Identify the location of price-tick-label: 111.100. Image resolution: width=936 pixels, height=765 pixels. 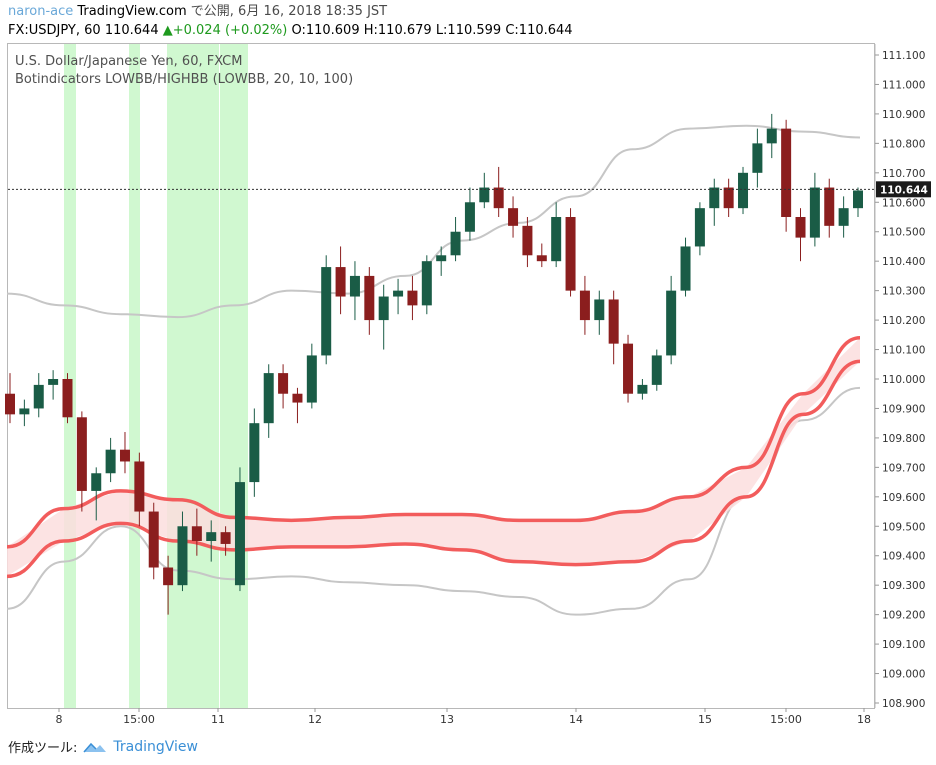
(903, 56).